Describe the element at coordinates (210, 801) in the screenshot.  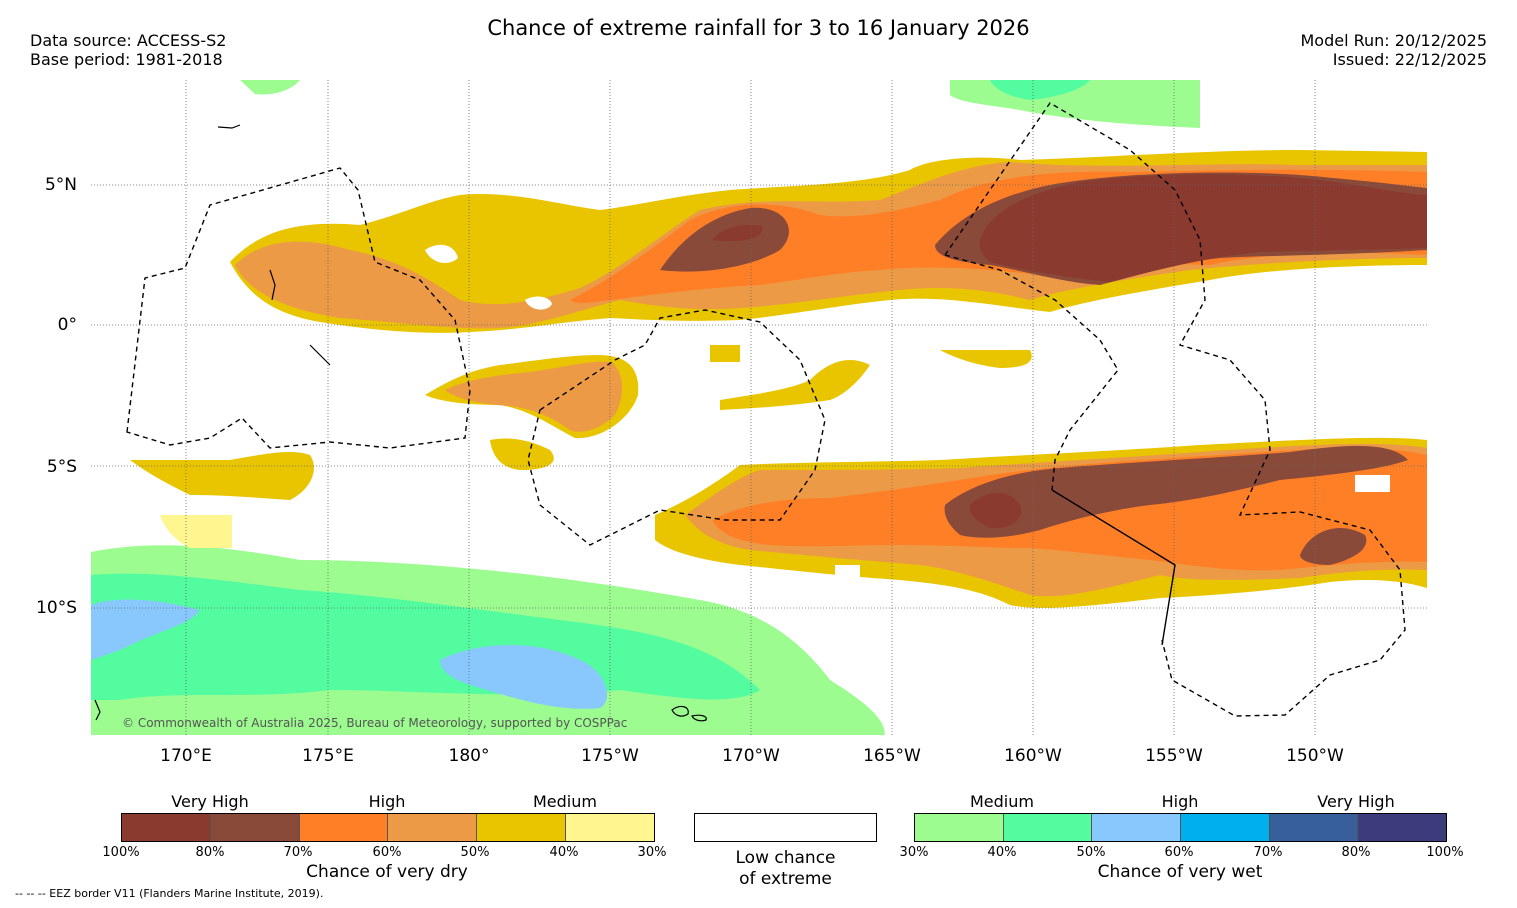
I see `dry-legend-heading: Very High` at that location.